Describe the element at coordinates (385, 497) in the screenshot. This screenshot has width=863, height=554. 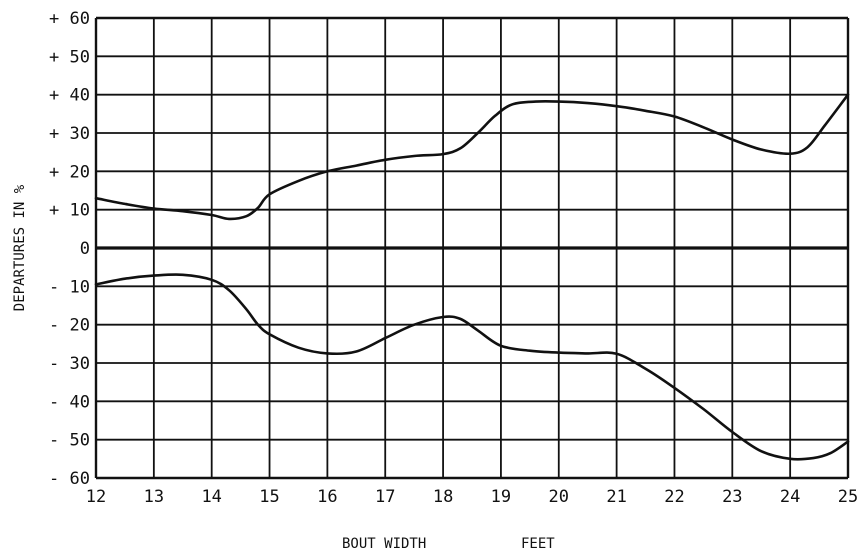
I see `x-tick-label: 17` at that location.